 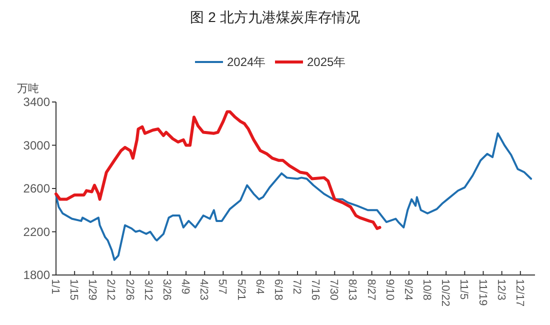 What do you see at coordinates (166, 289) in the screenshot?
I see `x-tick-label: 3/26` at bounding box center [166, 289].